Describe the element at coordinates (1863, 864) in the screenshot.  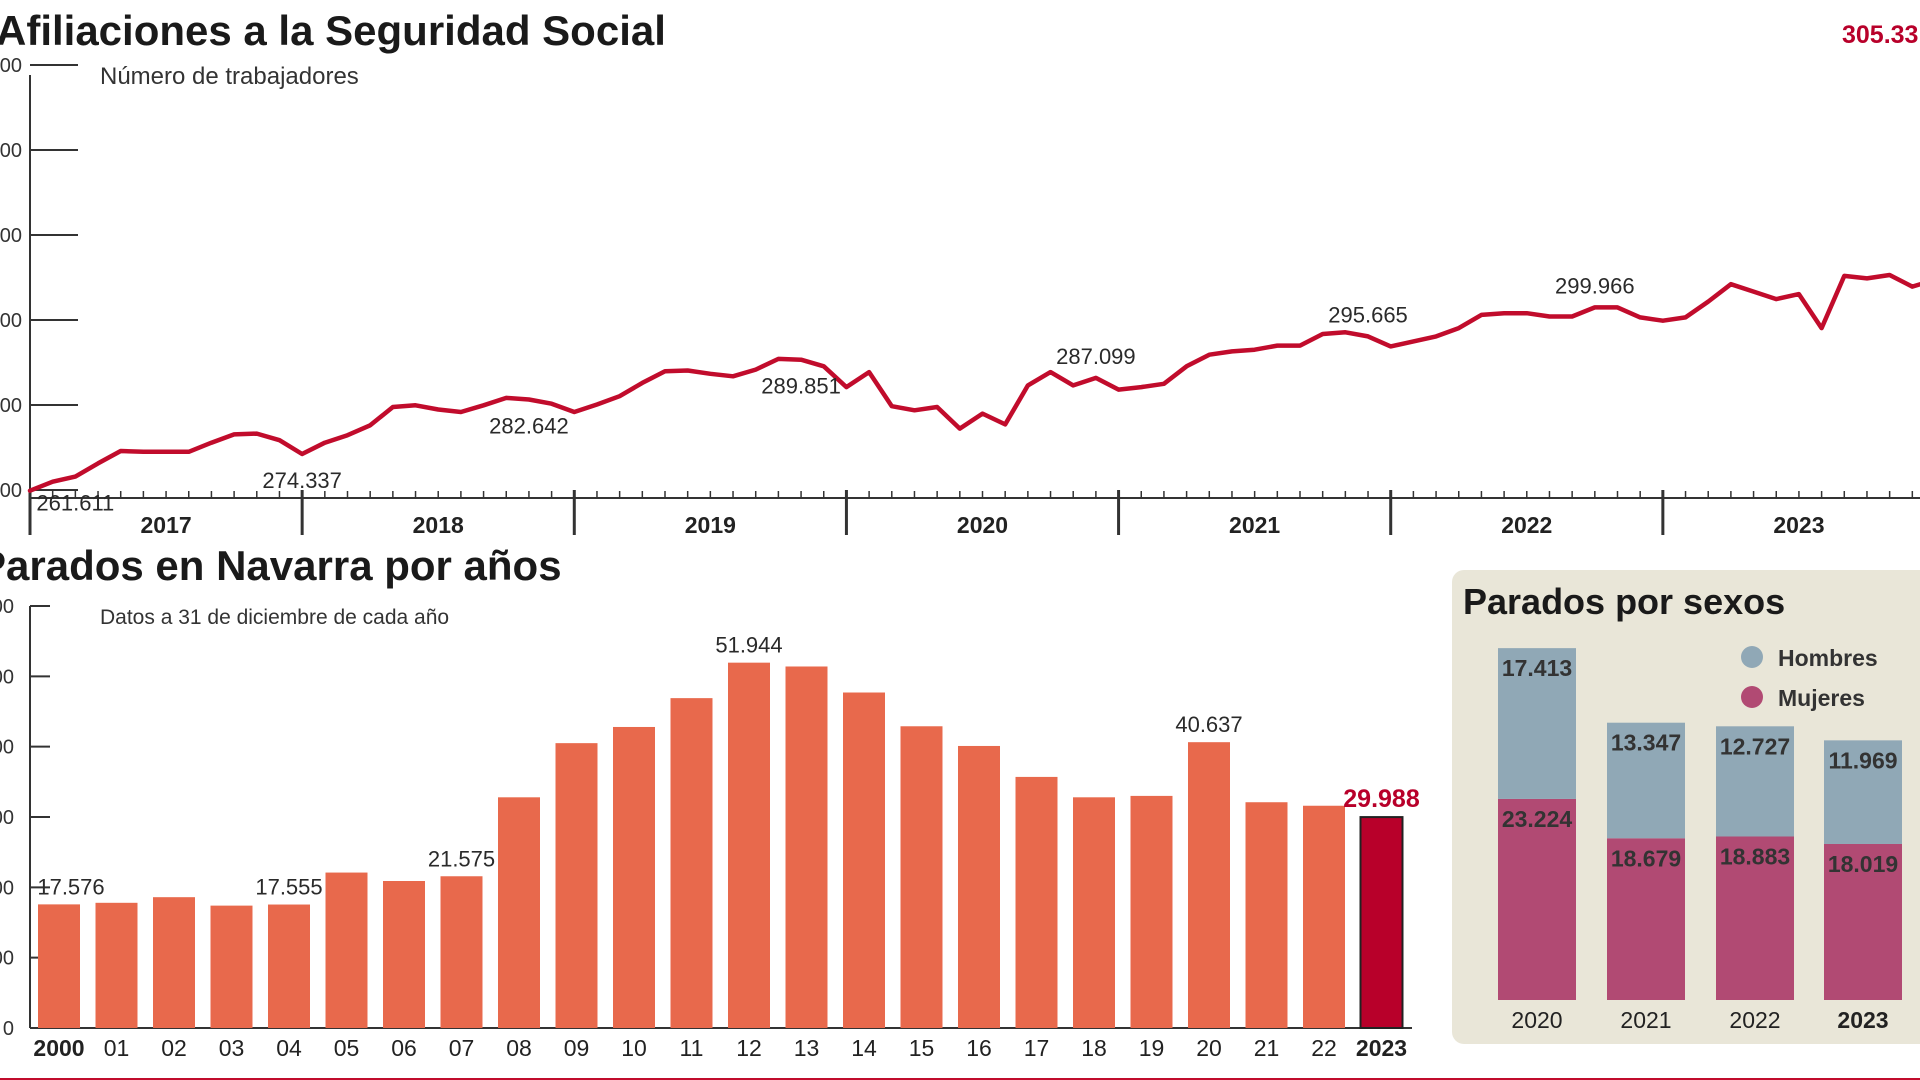
I see `parados-sexo-mujeres-label: 18.019` at that location.